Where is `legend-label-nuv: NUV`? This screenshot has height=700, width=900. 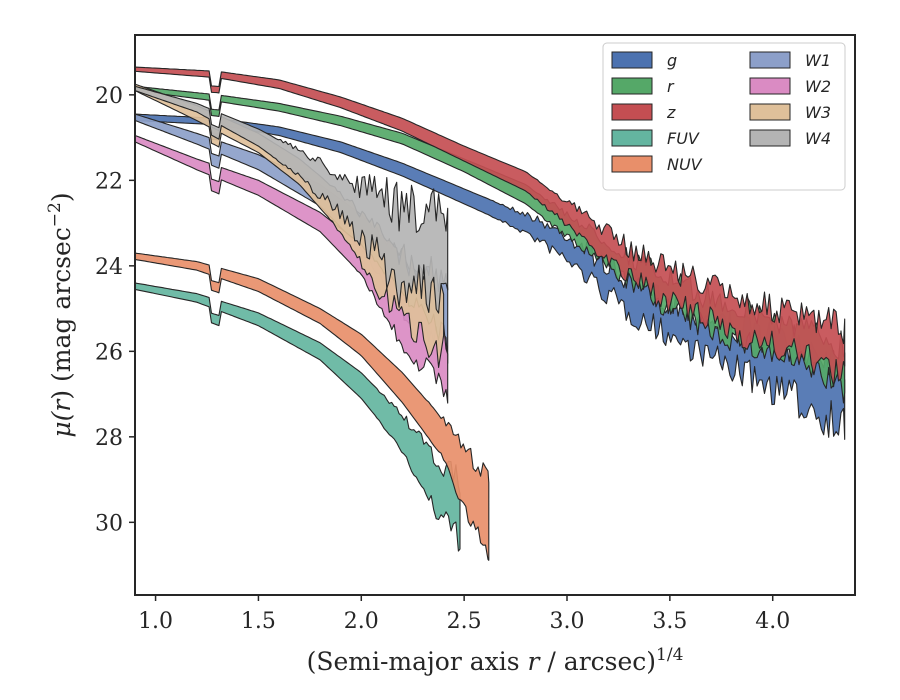
legend-label-nuv: NUV is located at coordinates (685, 164).